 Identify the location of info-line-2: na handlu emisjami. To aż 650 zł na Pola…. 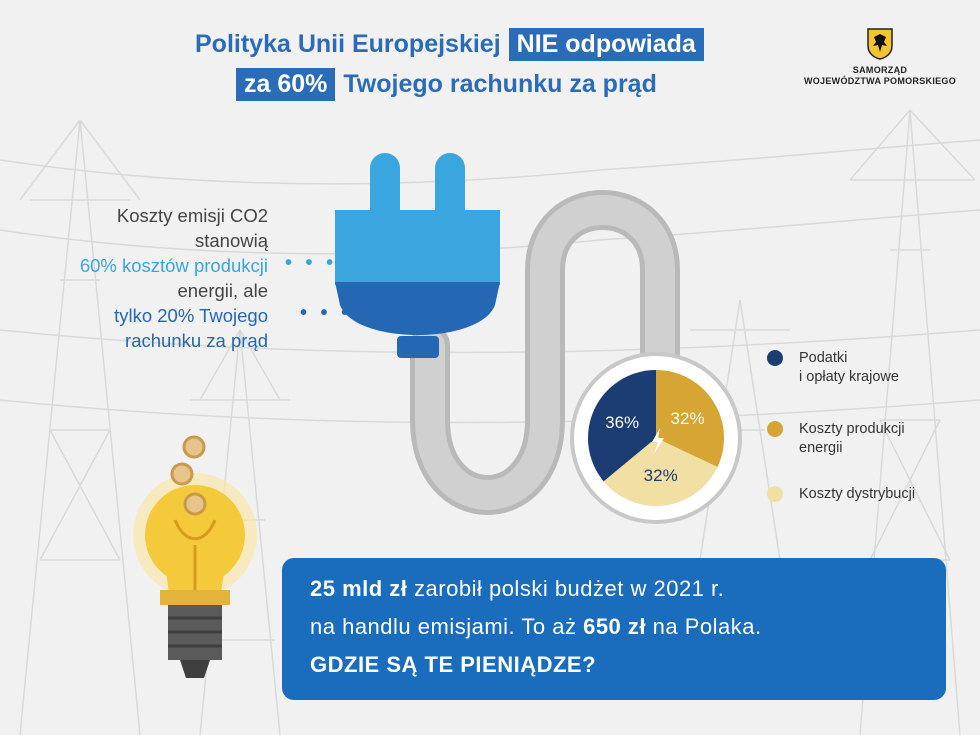
(536, 627).